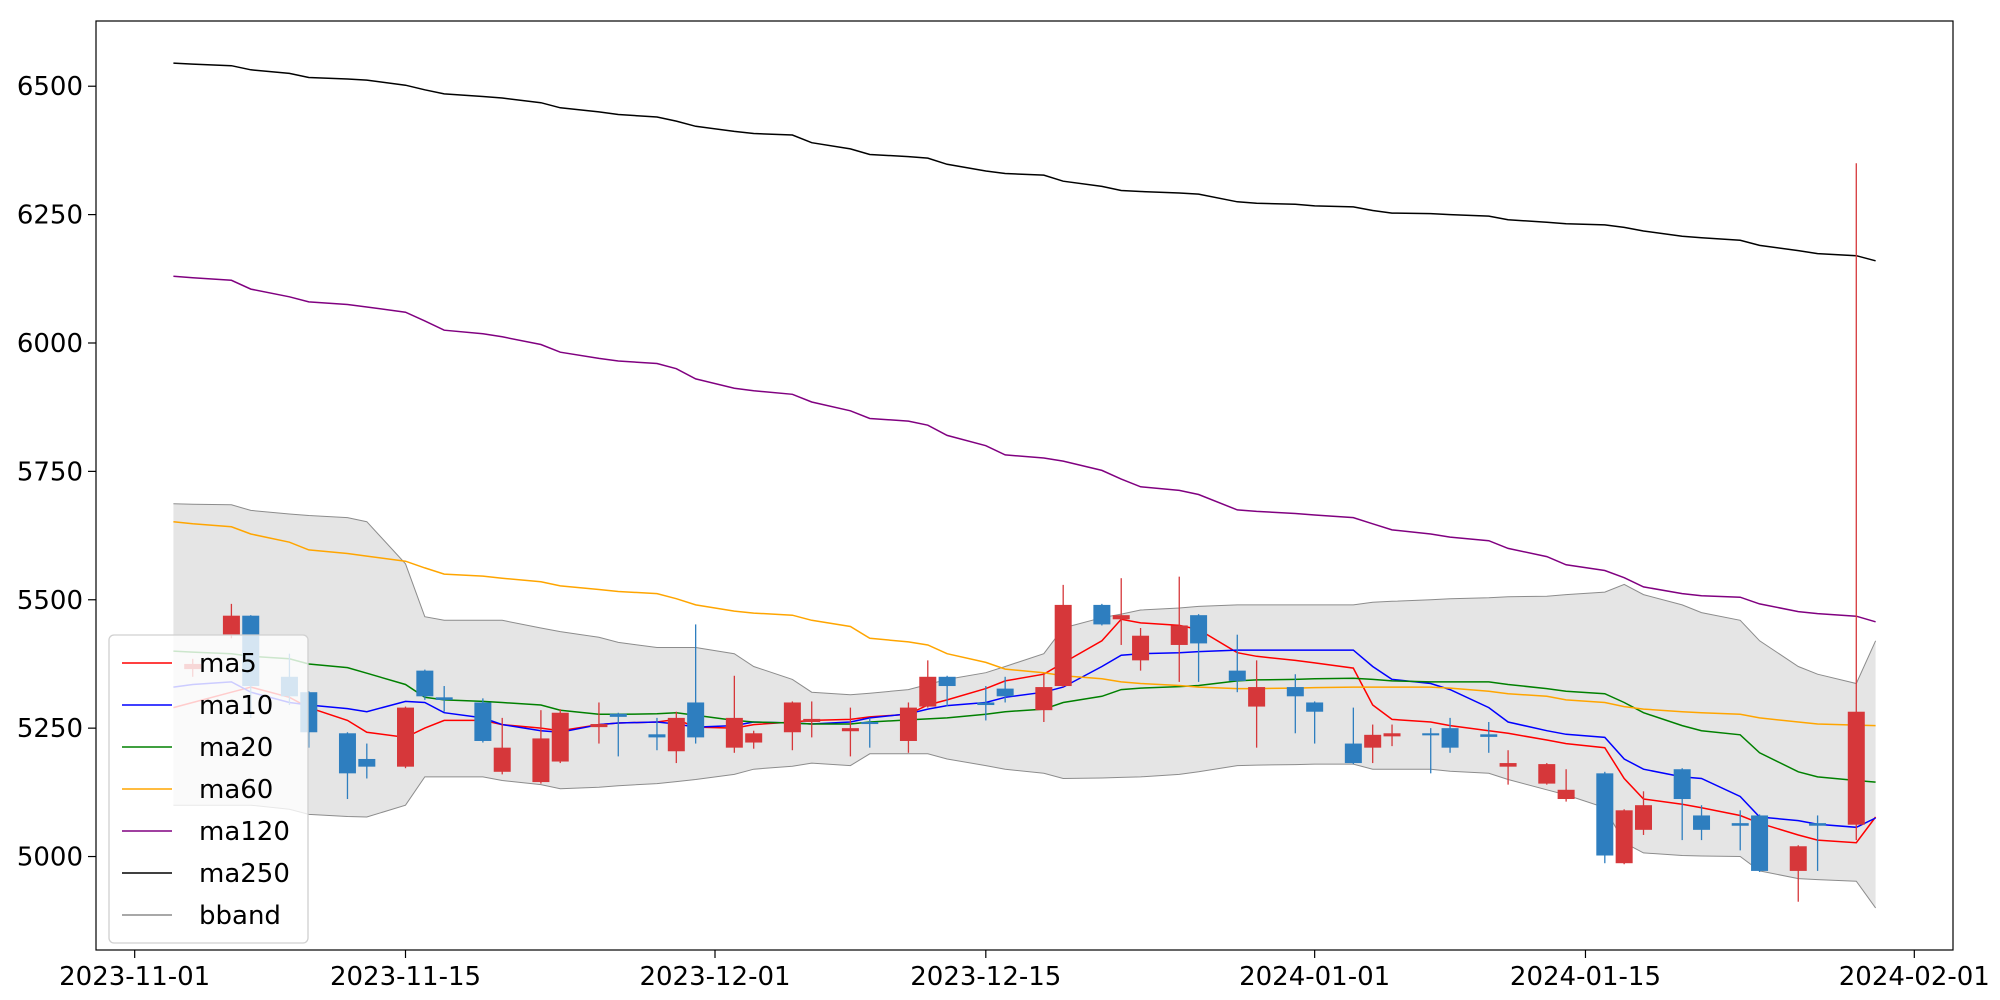  Describe the element at coordinates (1585, 977) in the screenshot. I see `x-tick-label: 2024-01-15` at that location.